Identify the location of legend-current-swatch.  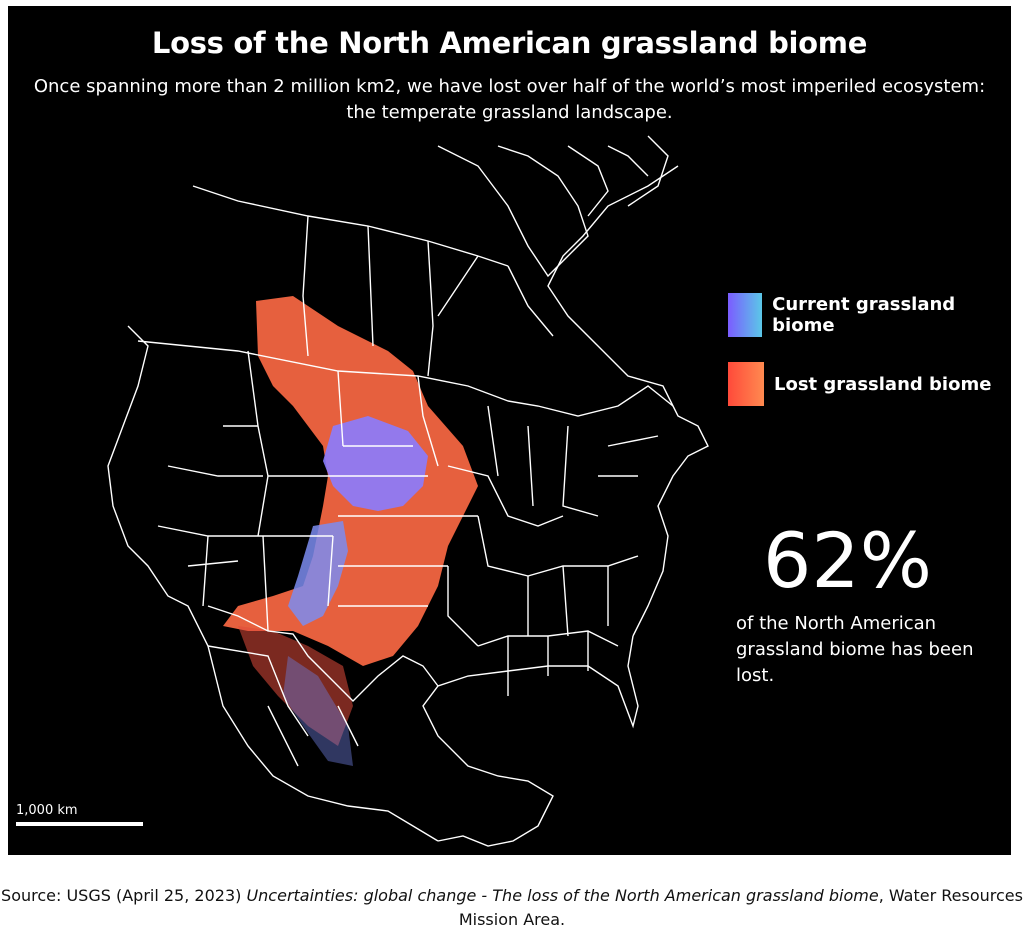
(745, 315).